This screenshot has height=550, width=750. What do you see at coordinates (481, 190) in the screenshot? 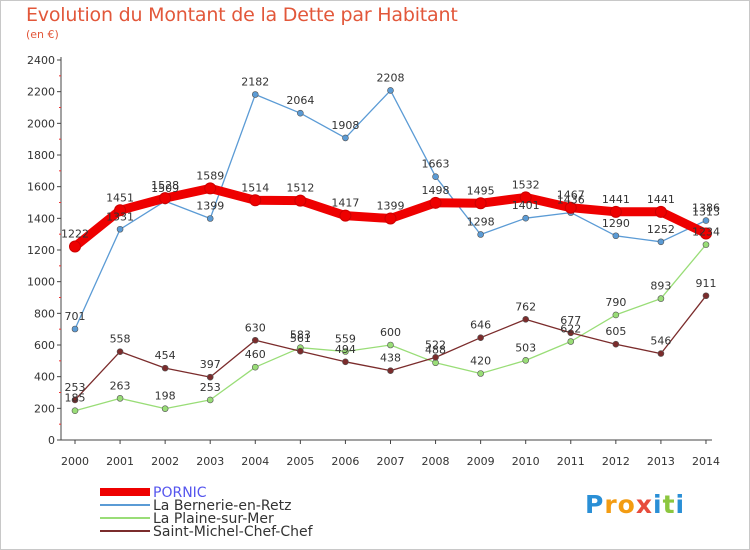
I see `data-label: 1495` at bounding box center [481, 190].